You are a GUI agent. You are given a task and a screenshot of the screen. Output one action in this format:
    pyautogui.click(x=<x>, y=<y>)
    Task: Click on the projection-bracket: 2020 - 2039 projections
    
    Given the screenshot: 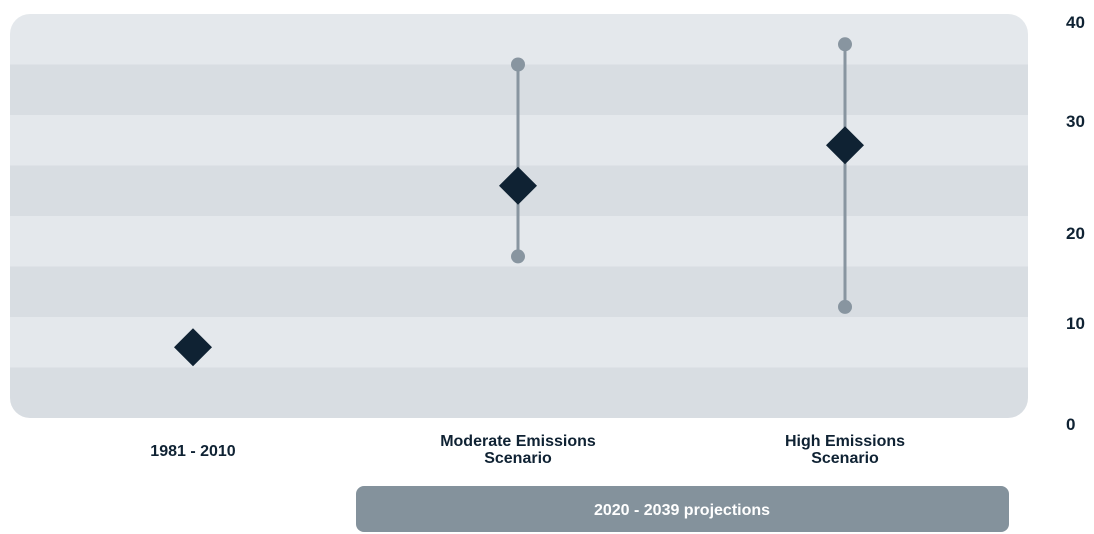 What is the action you would take?
    pyautogui.click(x=682, y=509)
    